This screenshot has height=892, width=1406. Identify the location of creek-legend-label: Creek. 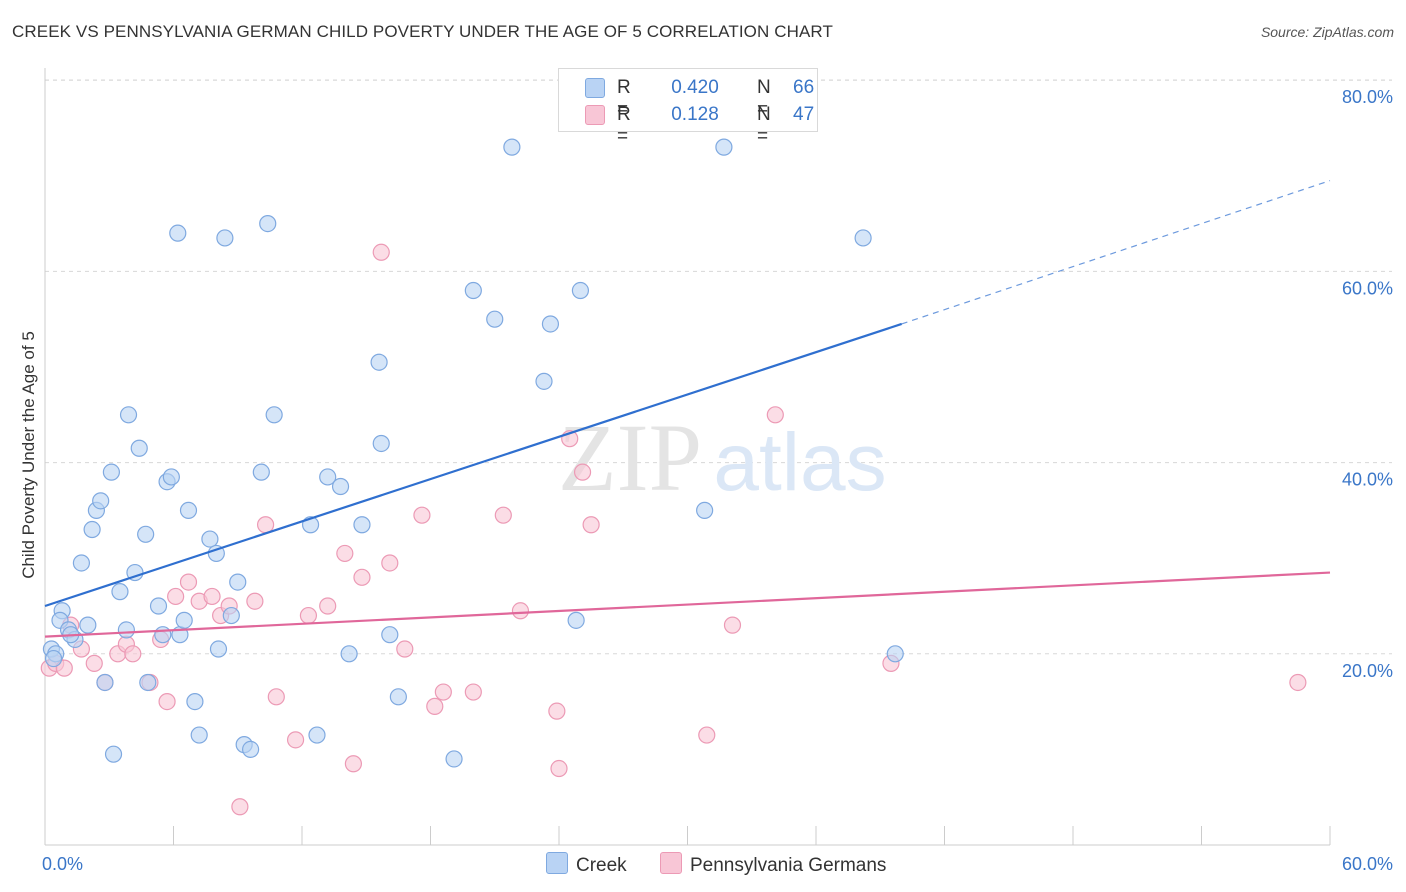
(601, 865).